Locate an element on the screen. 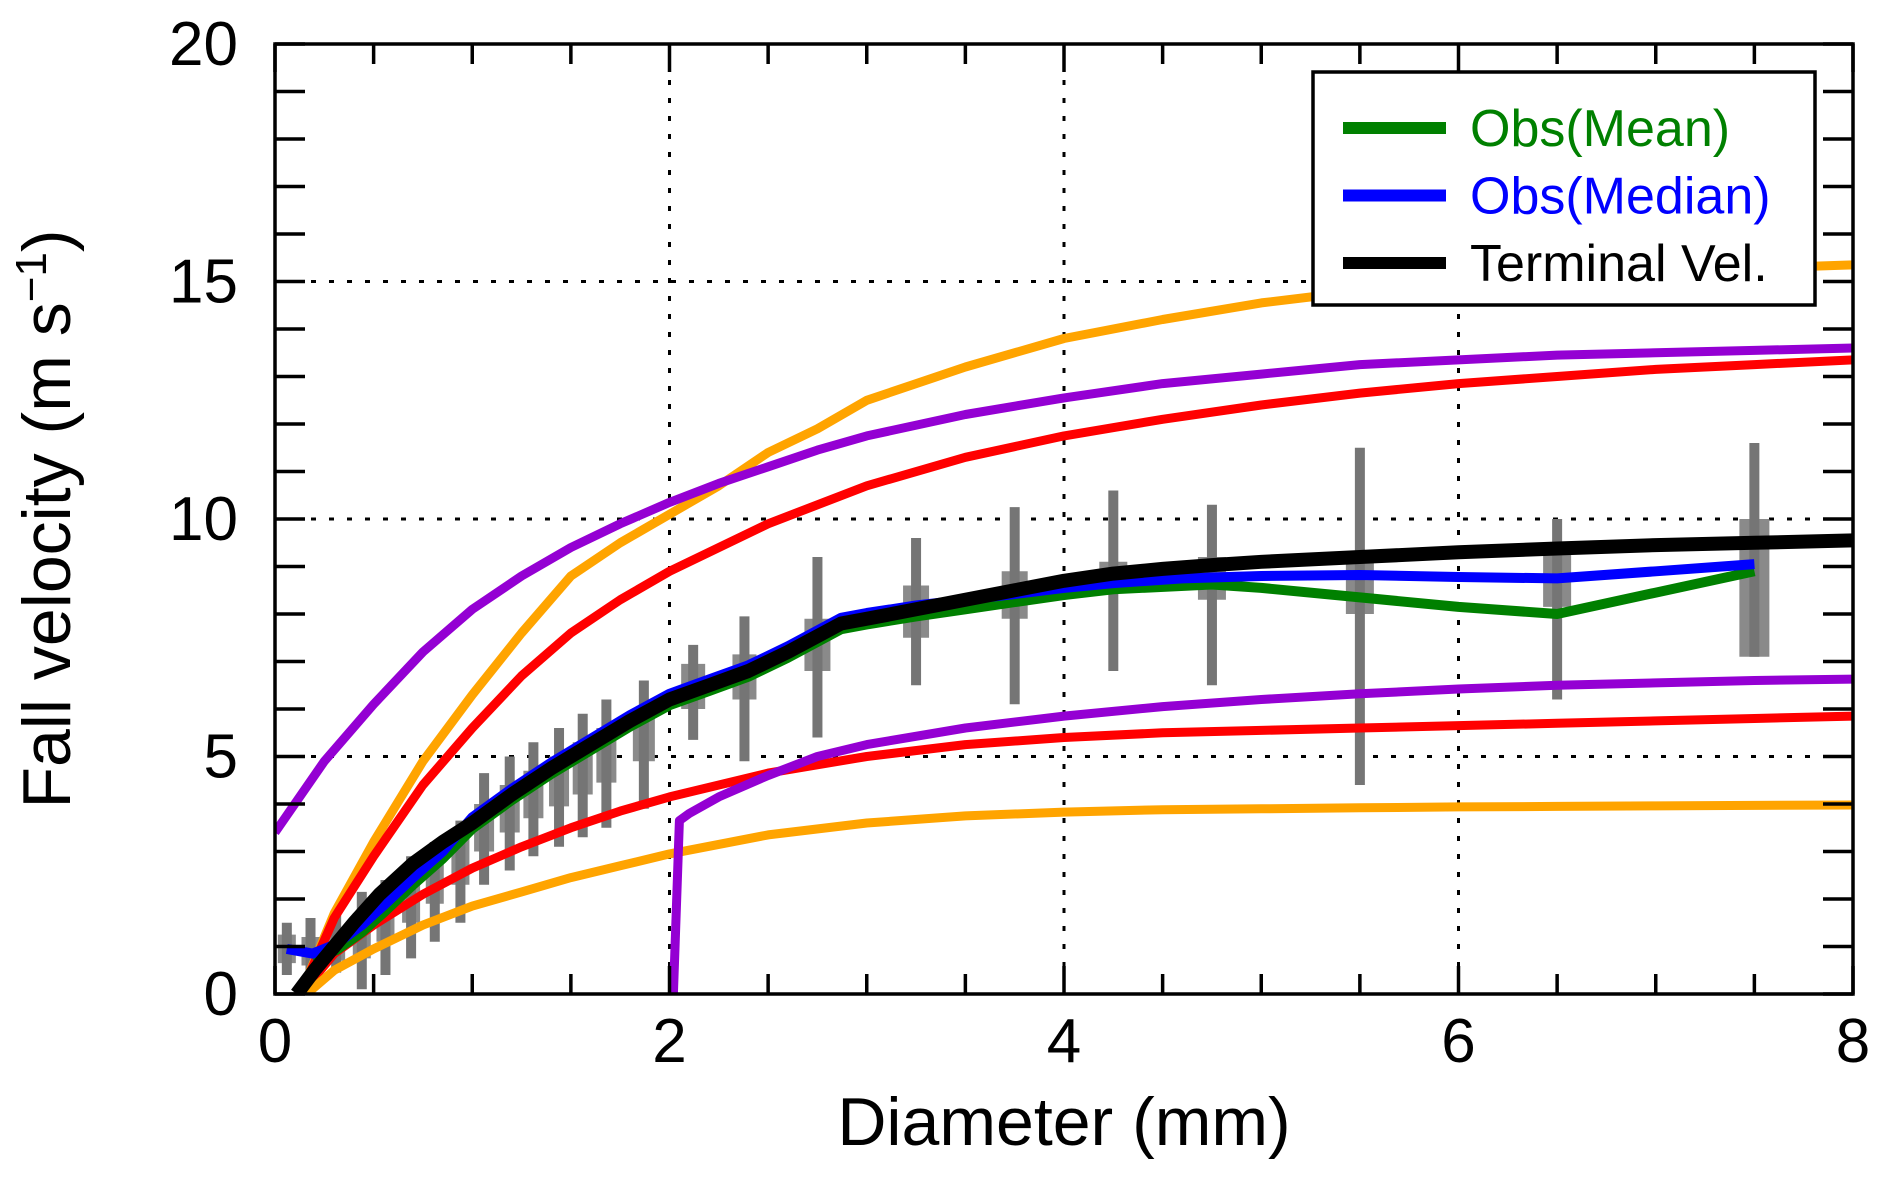  x-tick-label: 6 is located at coordinates (1458, 1041).